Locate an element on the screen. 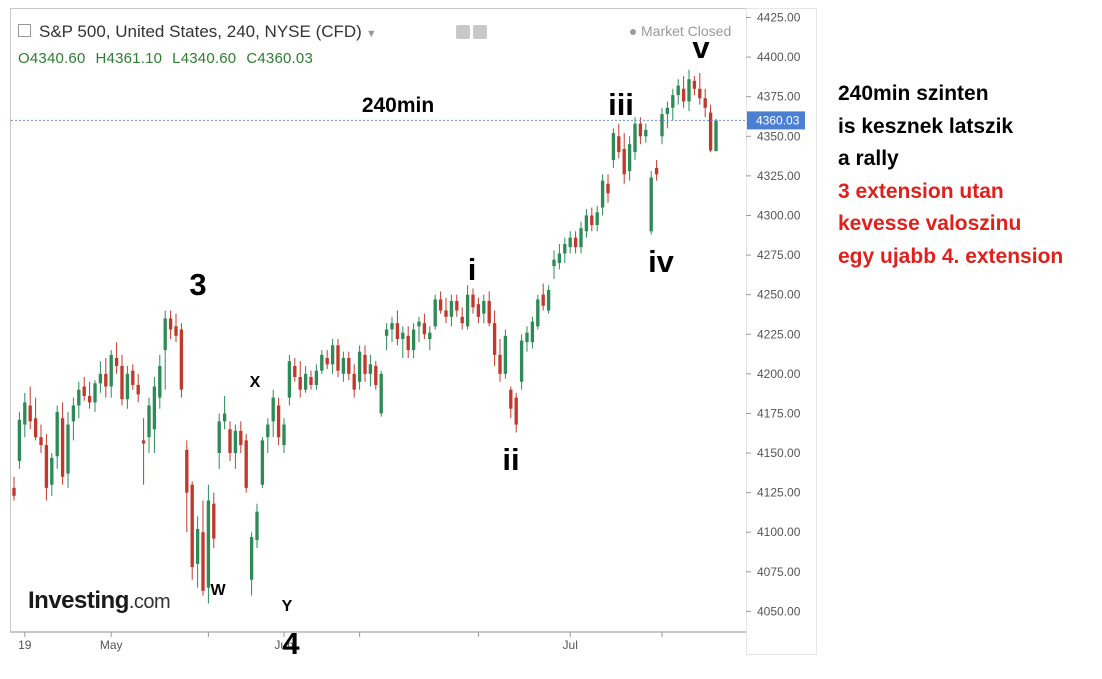 The image size is (1102, 679). gear-icon is located at coordinates (480, 32).